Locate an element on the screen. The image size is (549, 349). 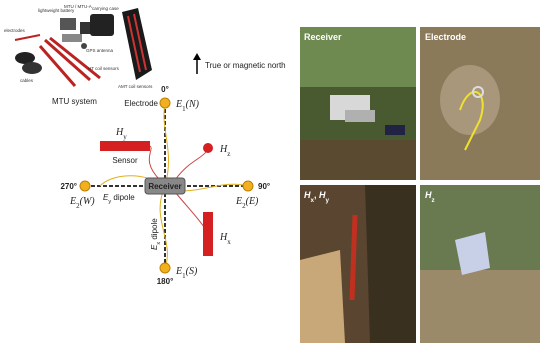
label-part: Receiver is located at coordinates (323, 37).